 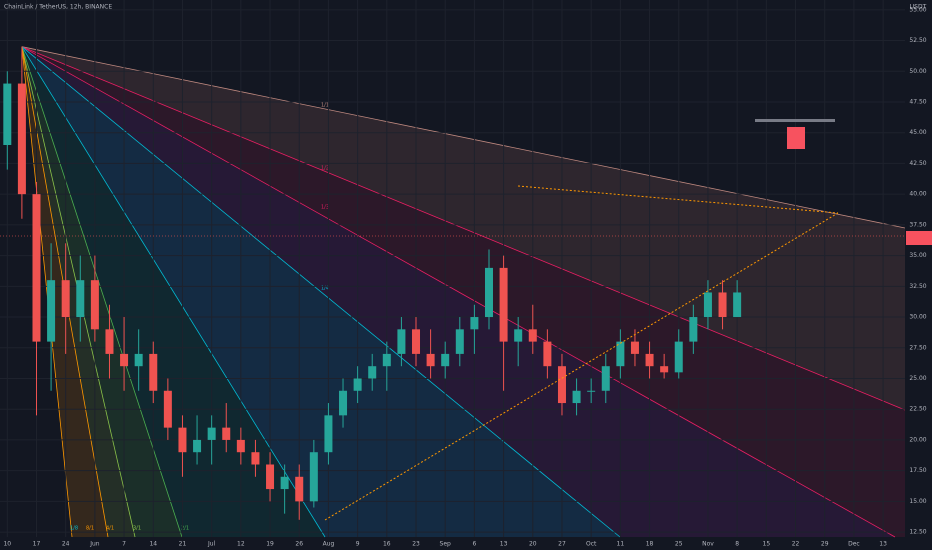 What do you see at coordinates (37, 544) in the screenshot?
I see `x-tick-label: 17` at bounding box center [37, 544].